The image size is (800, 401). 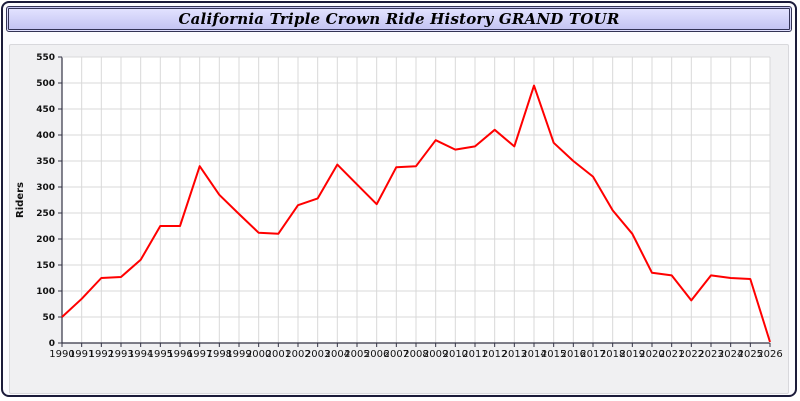 What do you see at coordinates (45, 214) in the screenshot?
I see `y-tick-label: 250` at bounding box center [45, 214].